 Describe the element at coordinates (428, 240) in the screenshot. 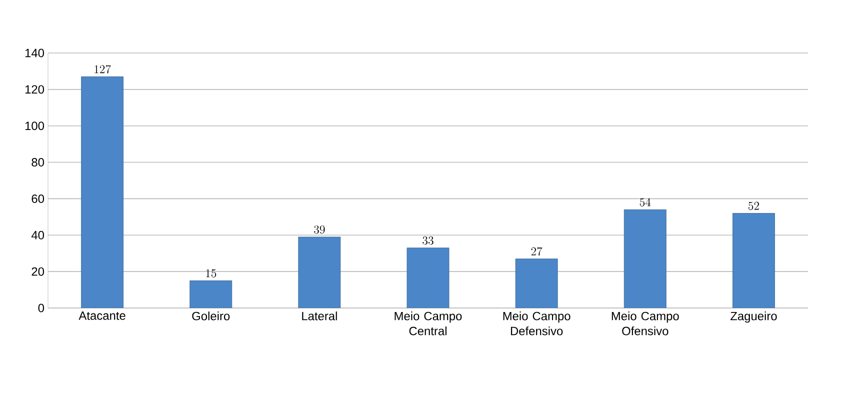

I see `data-label: 33` at that location.